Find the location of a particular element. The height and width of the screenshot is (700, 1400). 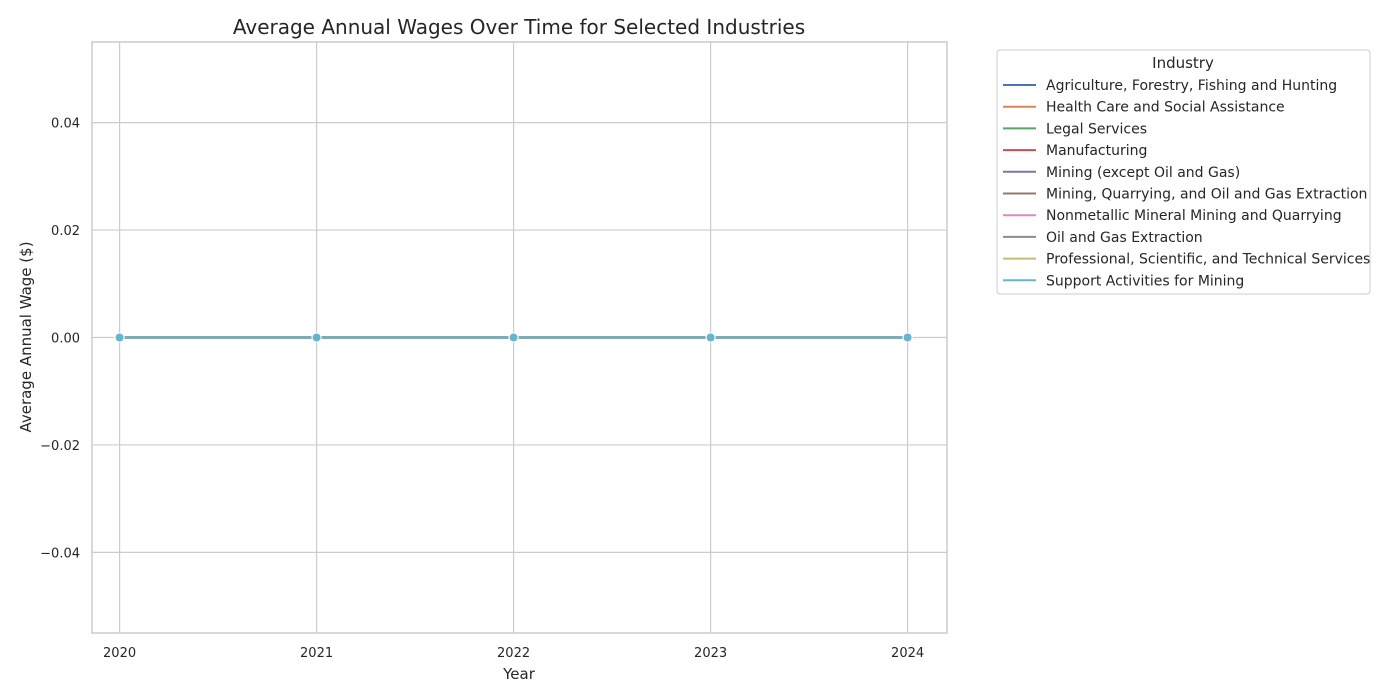

series-markers is located at coordinates (513, 337).